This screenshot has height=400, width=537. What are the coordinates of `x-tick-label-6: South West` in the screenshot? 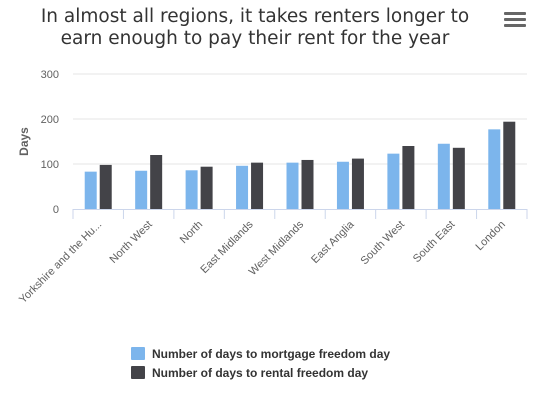 It's located at (382, 243).